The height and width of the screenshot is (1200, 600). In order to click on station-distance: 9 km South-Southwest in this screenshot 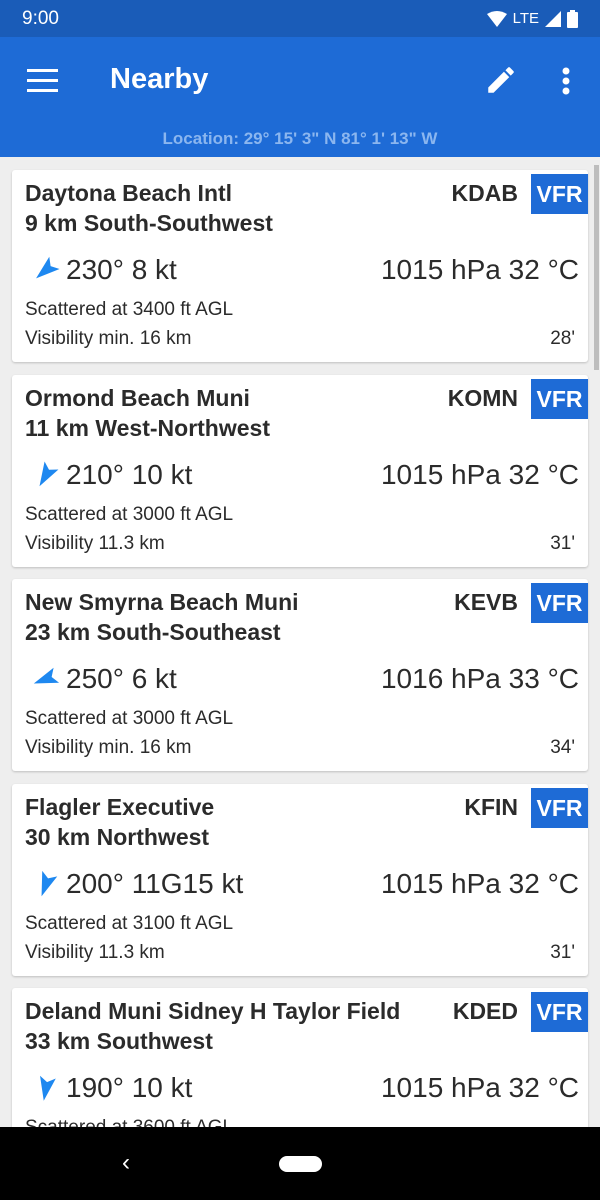, I will do `click(149, 223)`.